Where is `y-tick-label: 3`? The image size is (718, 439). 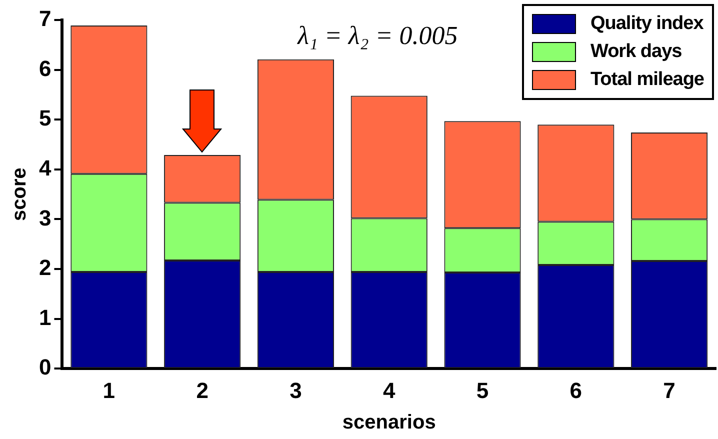 y-tick-label: 3 is located at coordinates (45, 217).